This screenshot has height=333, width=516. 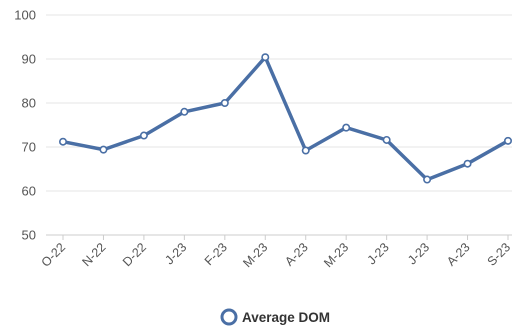 I want to click on legend-marker, so click(x=229, y=317).